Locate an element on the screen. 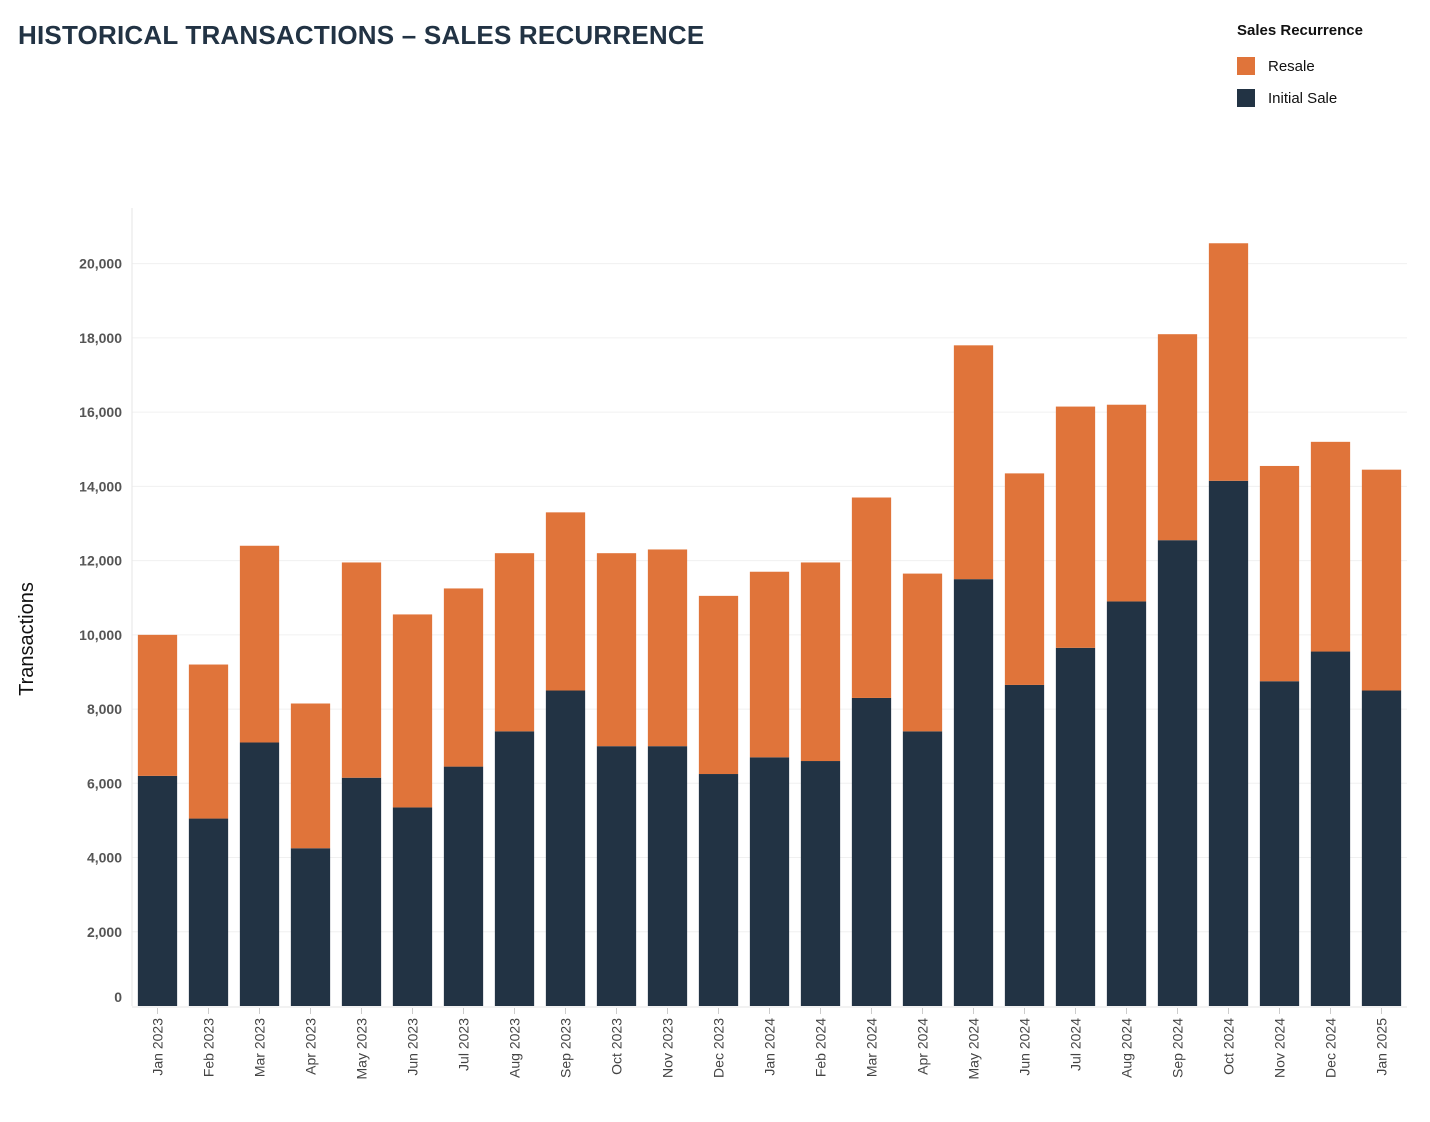  legend-title: Sales Recurrence is located at coordinates (1300, 30).